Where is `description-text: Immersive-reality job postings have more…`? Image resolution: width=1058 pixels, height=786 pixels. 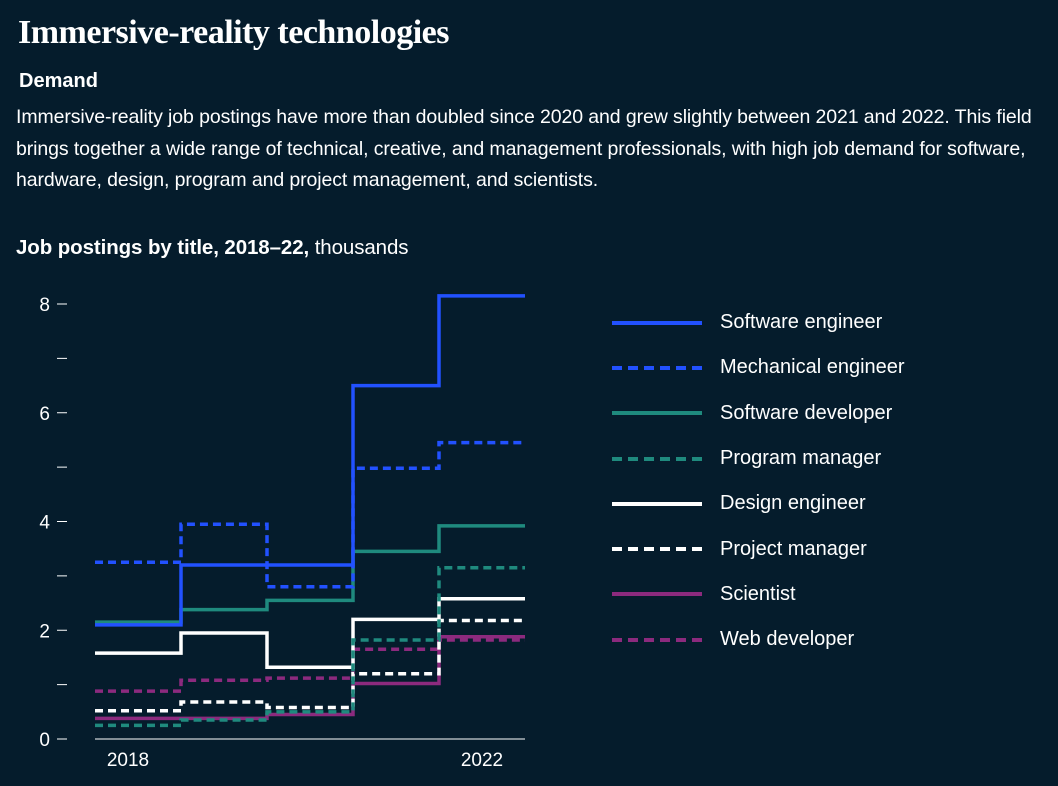
description-text: Immersive-reality job postings have more… is located at coordinates (524, 148).